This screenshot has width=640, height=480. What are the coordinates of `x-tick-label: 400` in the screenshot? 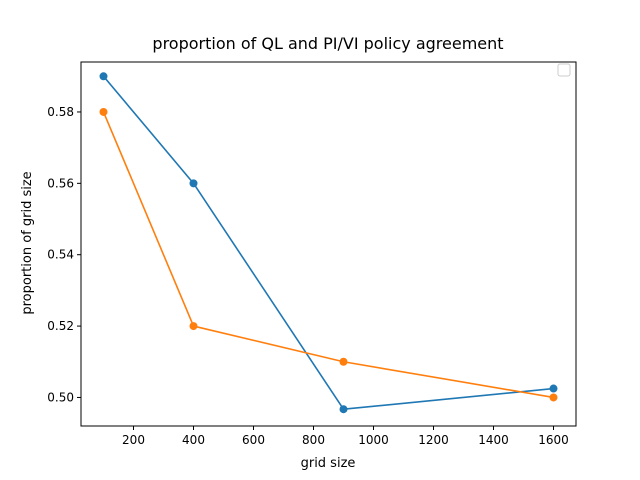 It's located at (193, 440).